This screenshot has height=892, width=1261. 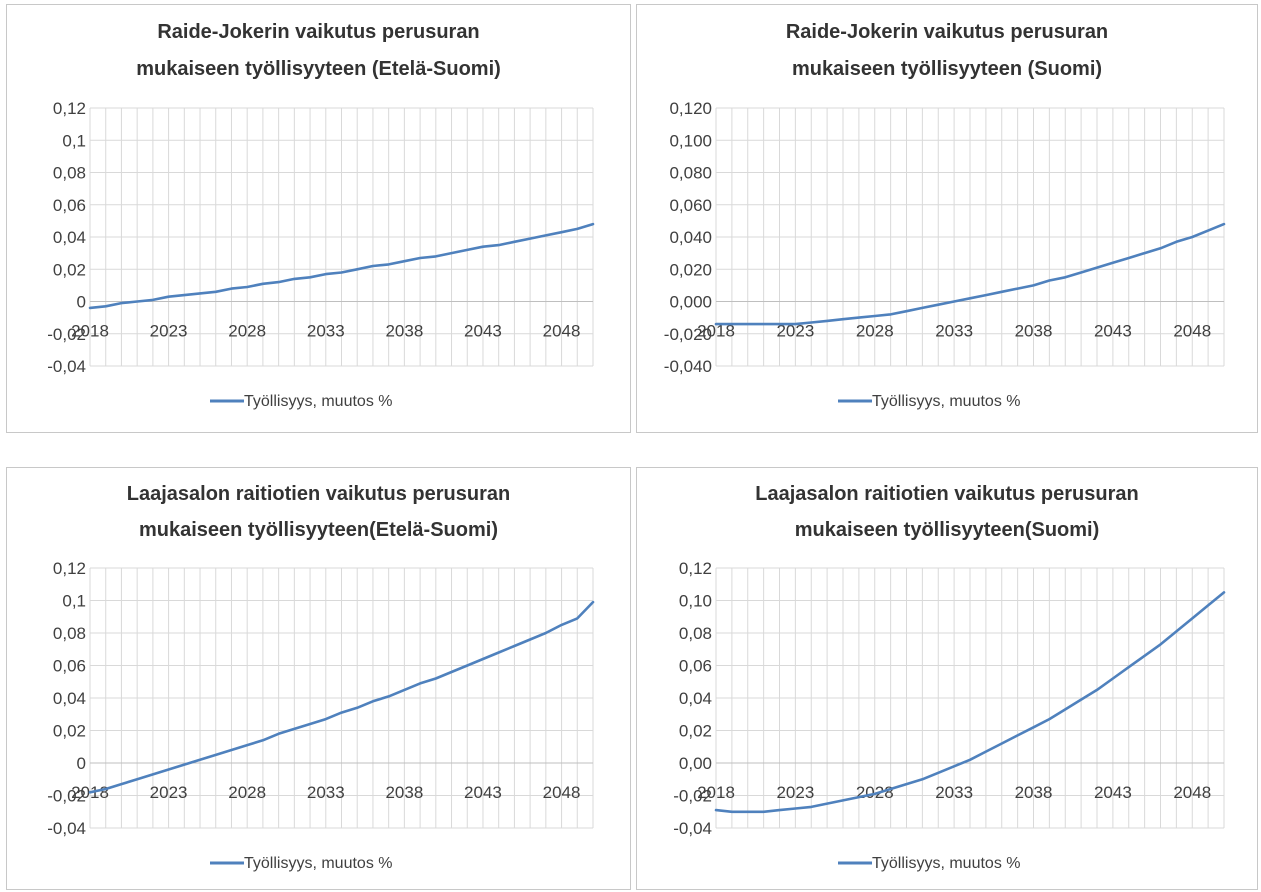 What do you see at coordinates (318, 530) in the screenshot?
I see `chart-title: mukaiseen työllisyyteen(Etelä-Suomi)` at bounding box center [318, 530].